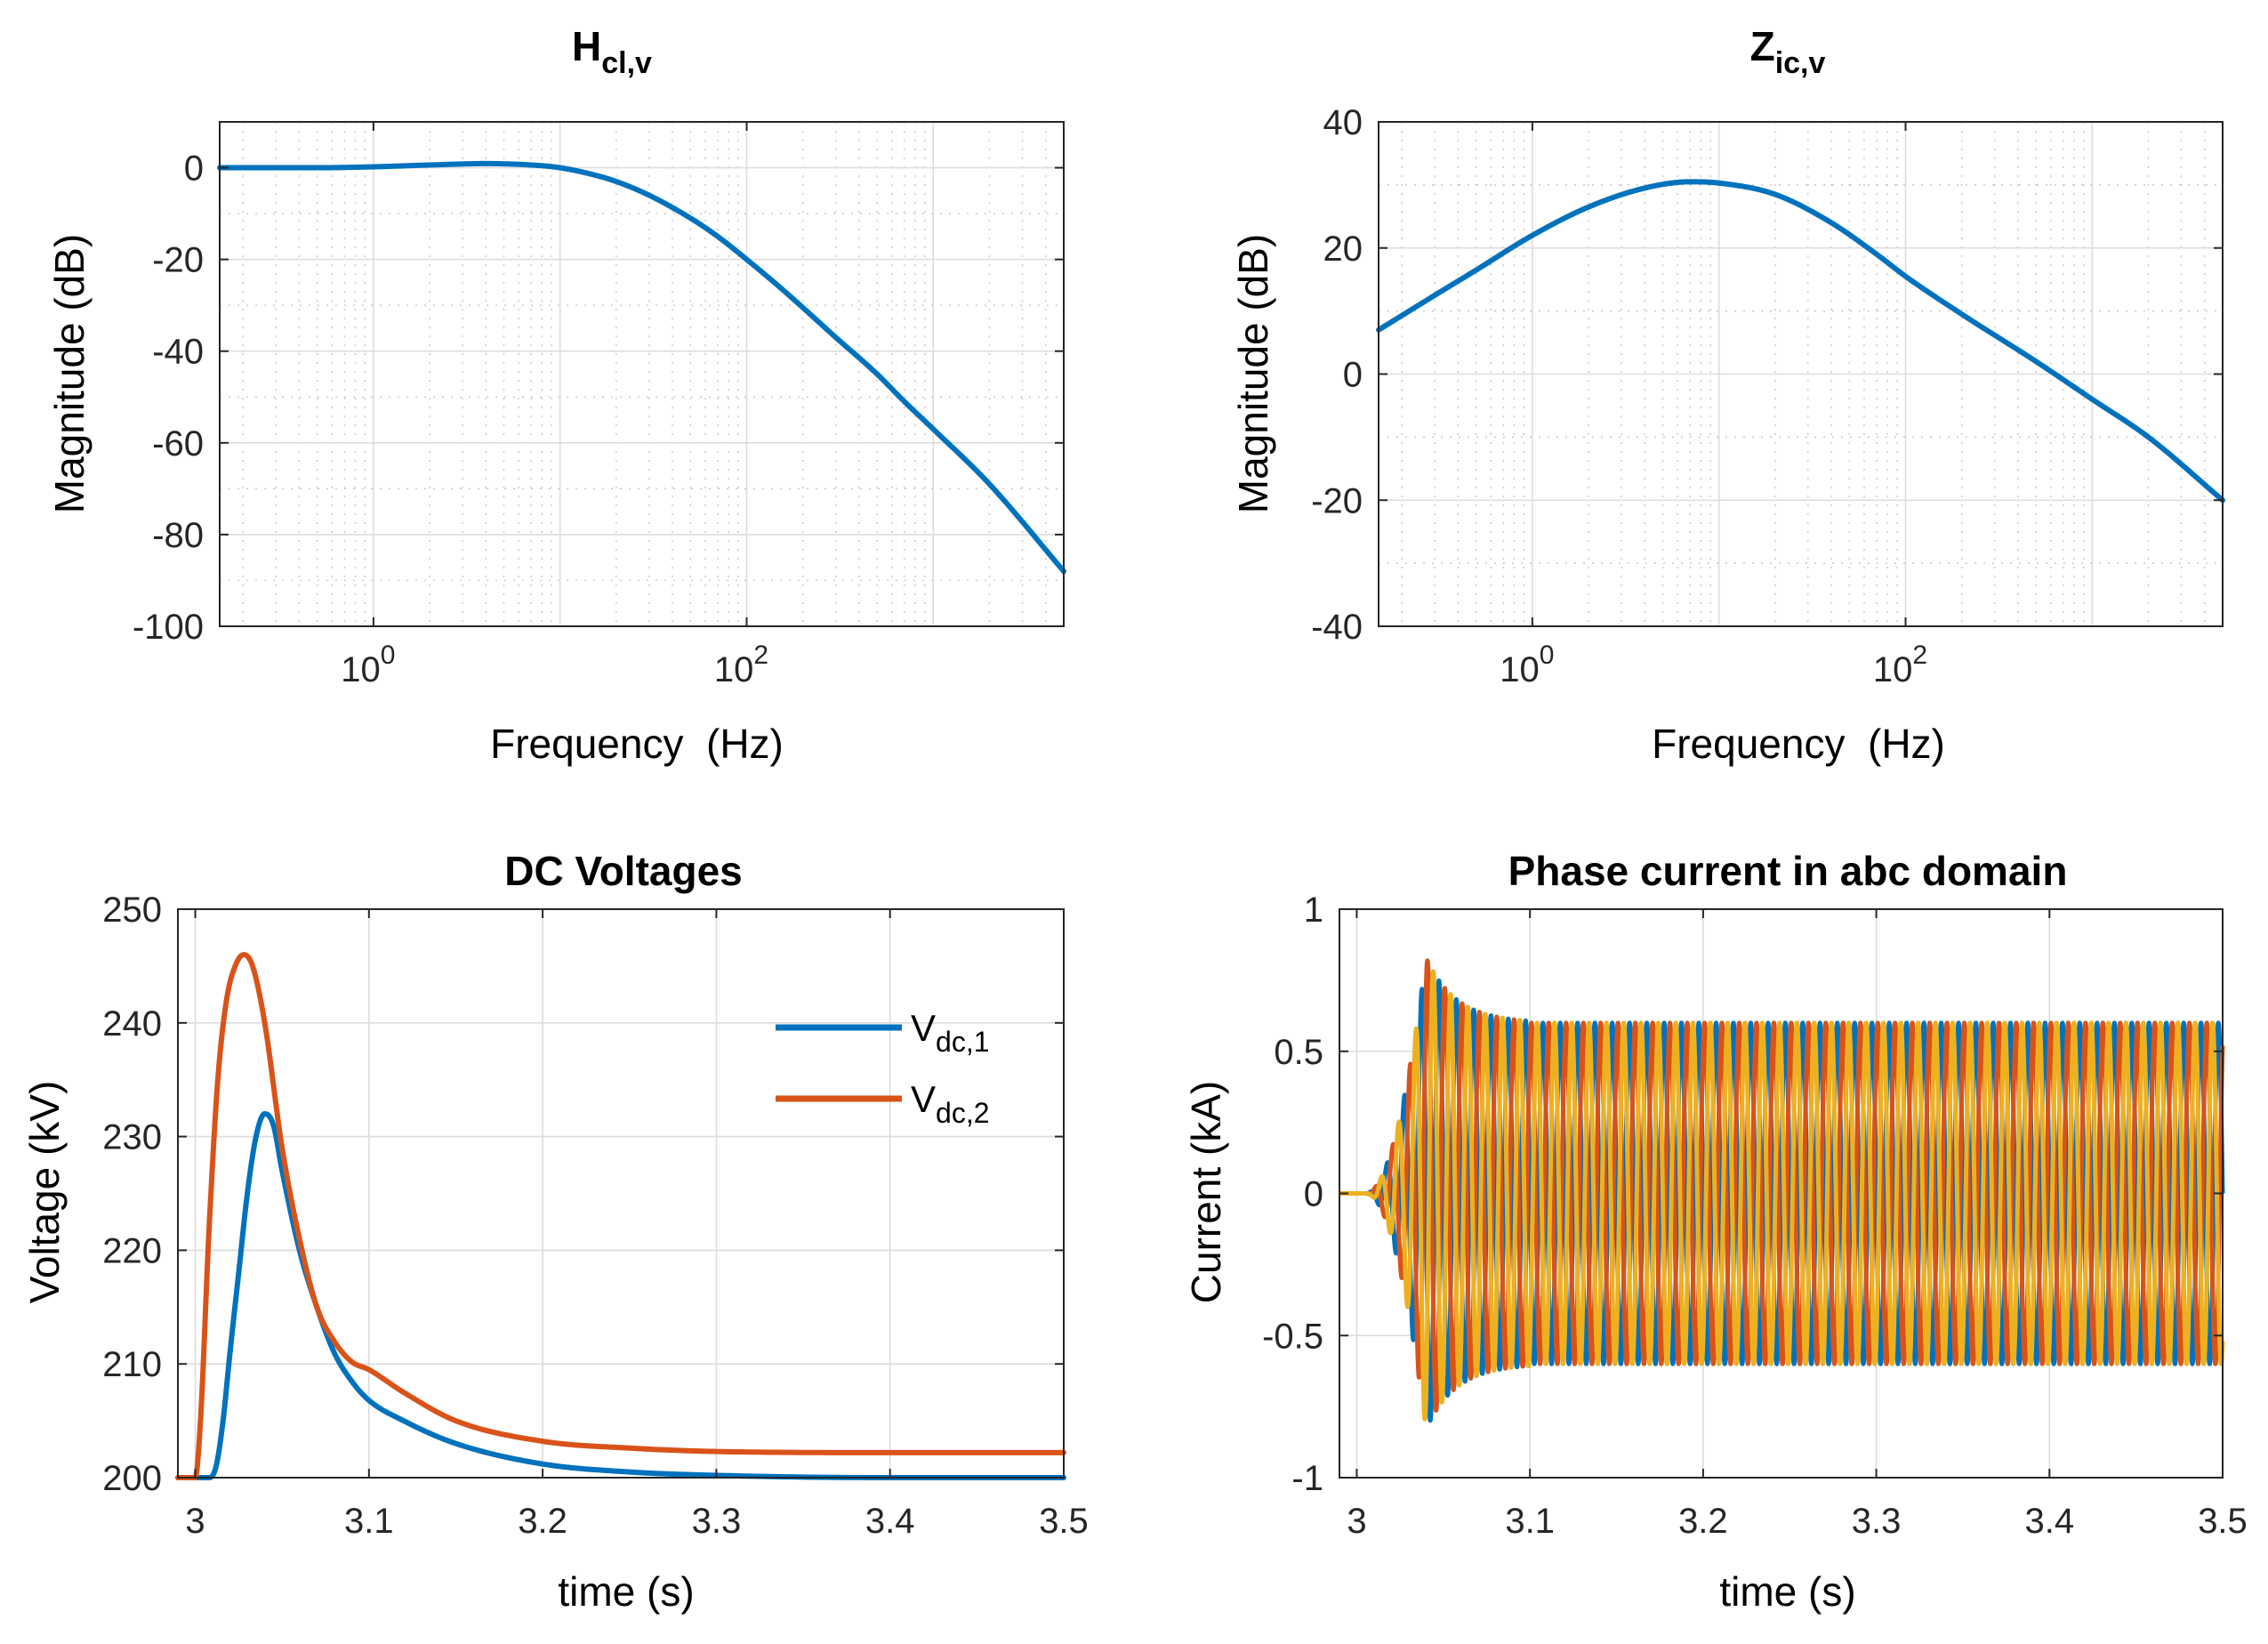 This screenshot has width=2268, height=1644. What do you see at coordinates (637, 744) in the screenshot?
I see `panel-hcl-xlabel: Frequency (Hz)` at bounding box center [637, 744].